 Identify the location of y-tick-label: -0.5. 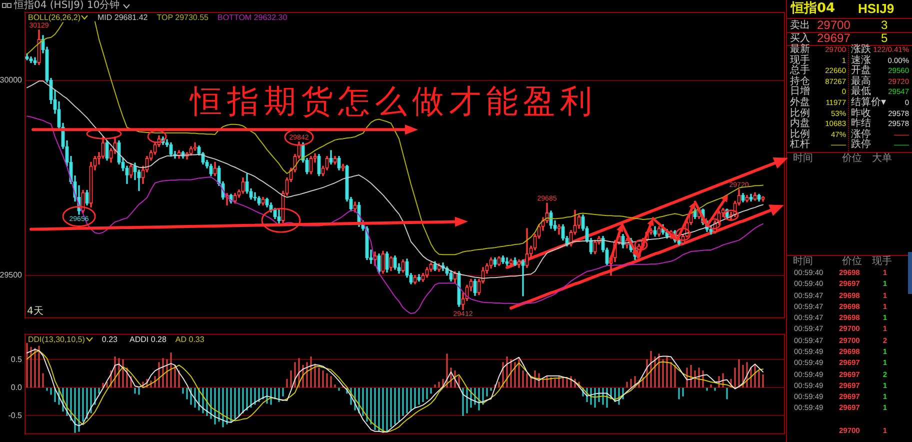
(15, 415).